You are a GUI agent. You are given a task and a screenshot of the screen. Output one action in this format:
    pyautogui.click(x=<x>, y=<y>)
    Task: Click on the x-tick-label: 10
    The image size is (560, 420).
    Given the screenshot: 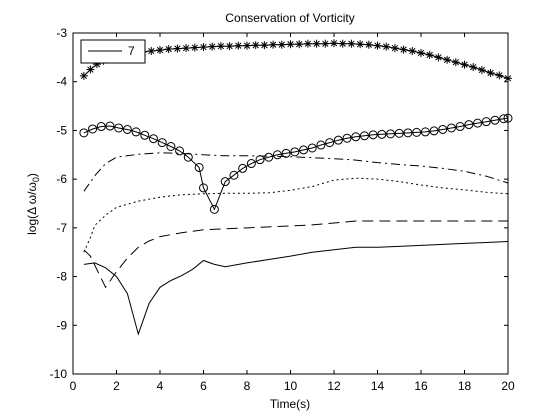 What is the action you would take?
    pyautogui.click(x=291, y=386)
    